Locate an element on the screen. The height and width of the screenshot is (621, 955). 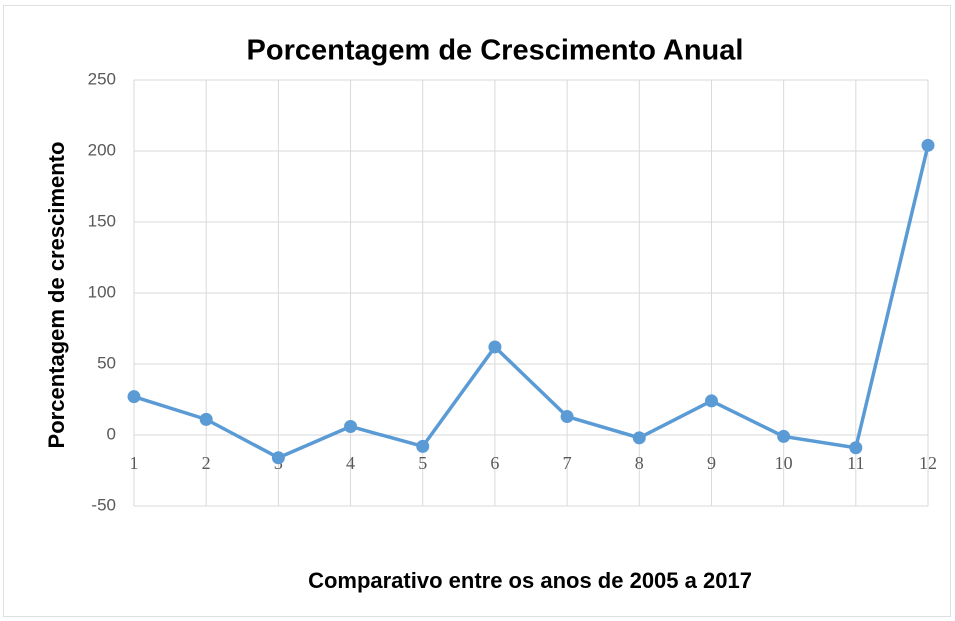
y-tick-label: 200 is located at coordinates (102, 149).